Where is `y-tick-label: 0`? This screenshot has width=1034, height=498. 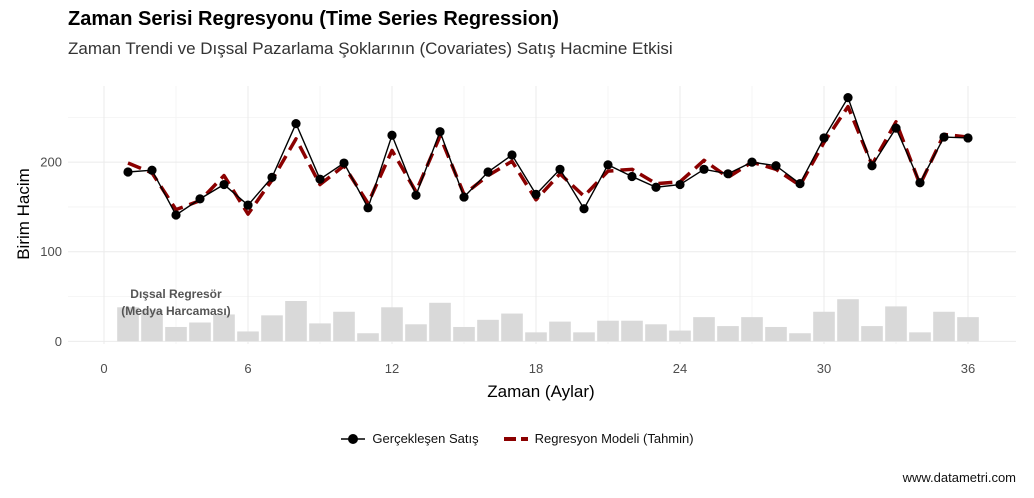
y-tick-label: 0 is located at coordinates (58, 341).